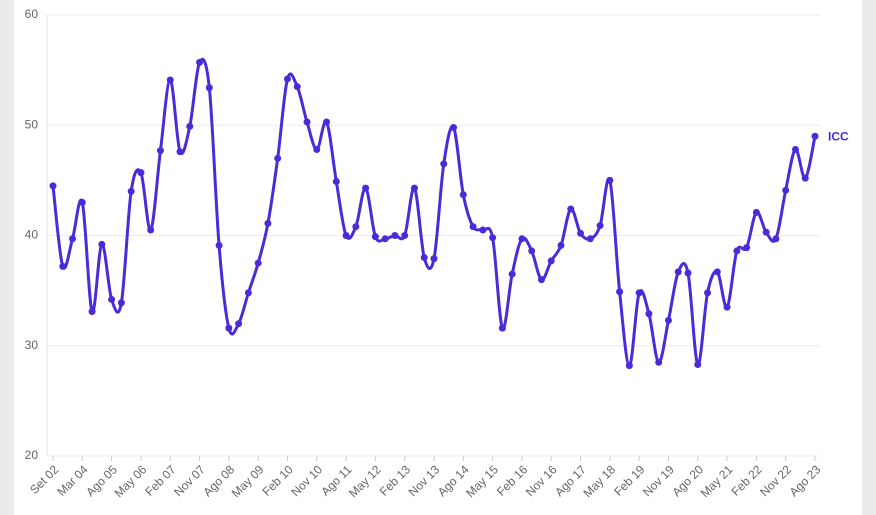 The width and height of the screenshot is (876, 515). Describe the element at coordinates (32, 455) in the screenshot. I see `y-tick-label: 20` at that location.